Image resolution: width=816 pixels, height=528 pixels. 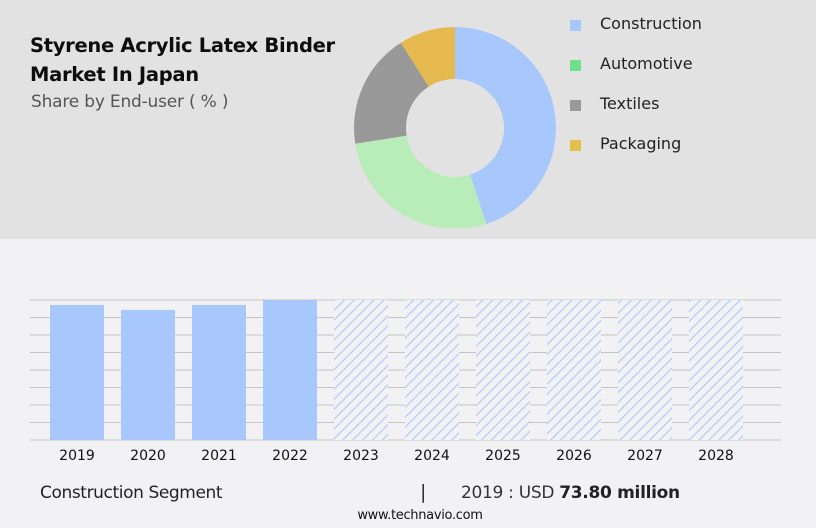 I want to click on x-label-2025: 2025, so click(x=503, y=456).